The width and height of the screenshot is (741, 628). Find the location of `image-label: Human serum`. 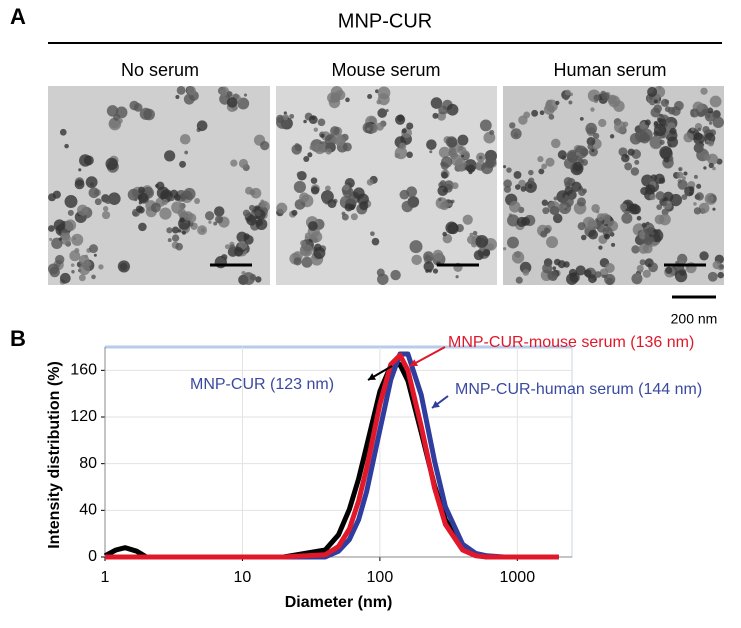

image-label: Human serum is located at coordinates (609, 70).